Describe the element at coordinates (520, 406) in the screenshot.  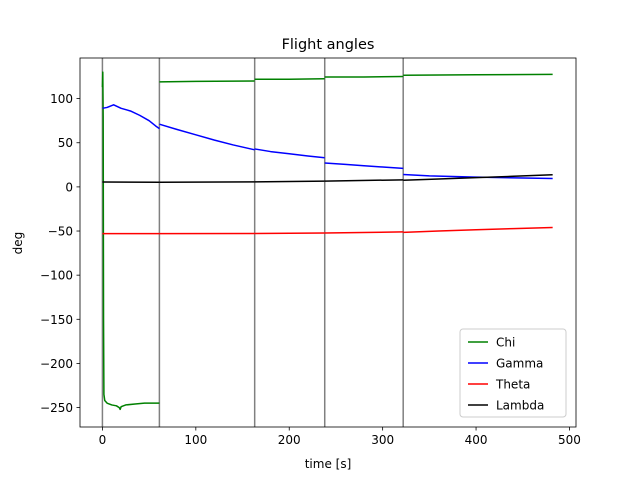
I see `legend-label-lambda: Lambda` at that location.